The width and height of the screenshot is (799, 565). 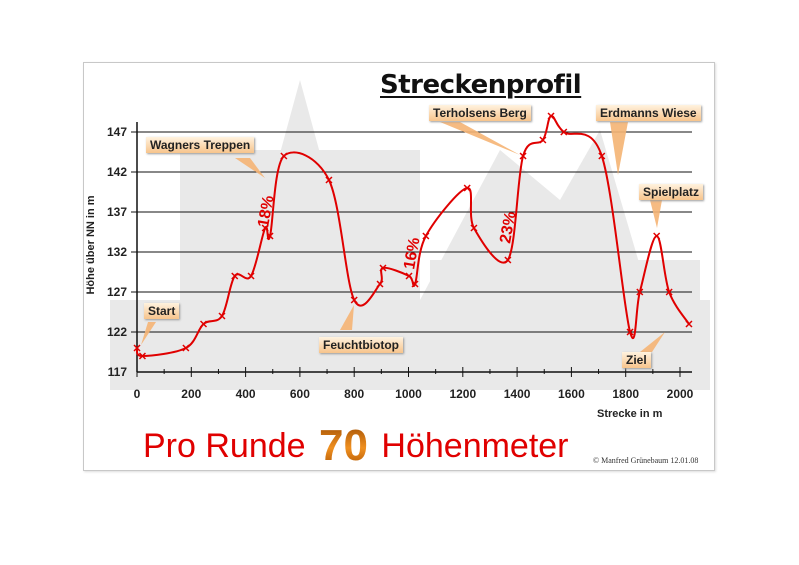 What do you see at coordinates (200, 145) in the screenshot?
I see `callout-wagners-treppen: Wagners Treppen` at bounding box center [200, 145].